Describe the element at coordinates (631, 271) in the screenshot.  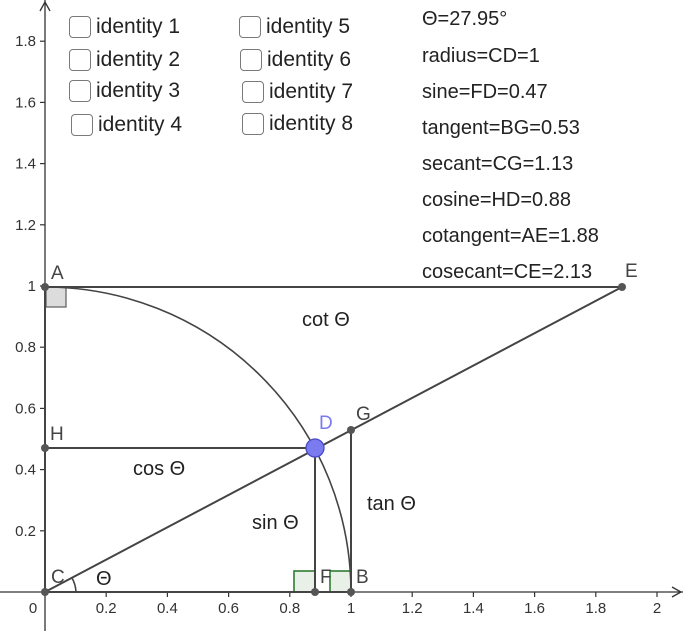
I see `label-E: E` at that location.